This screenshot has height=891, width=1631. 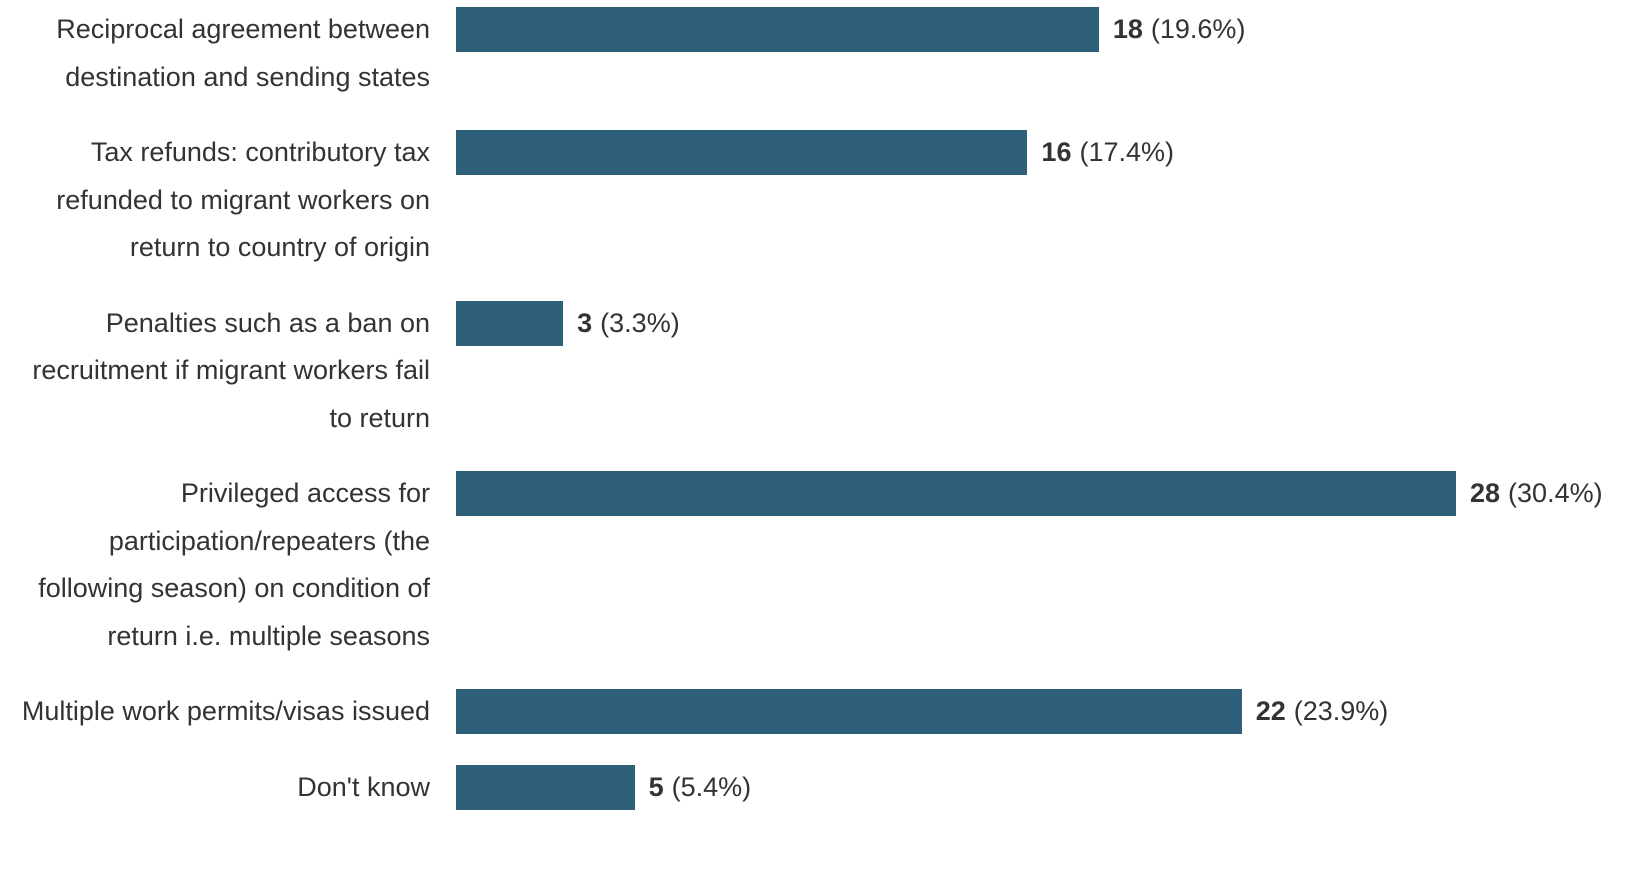 I want to click on share-label: (17.4%), so click(x=1127, y=152).